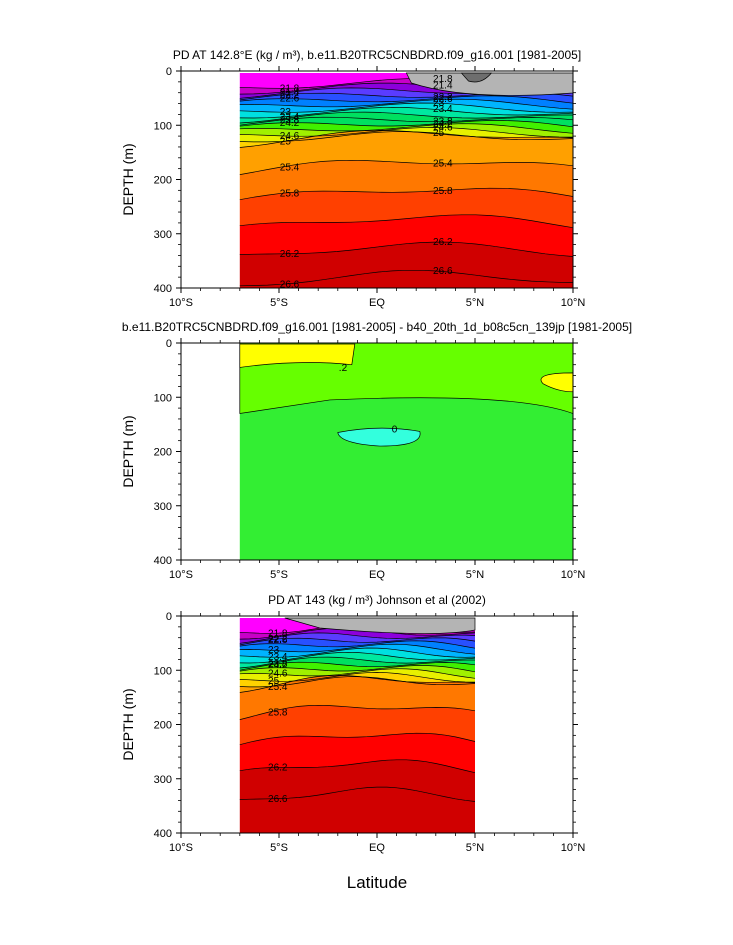  Describe the element at coordinates (343, 368) in the screenshot. I see `contour-label: .2` at that location.